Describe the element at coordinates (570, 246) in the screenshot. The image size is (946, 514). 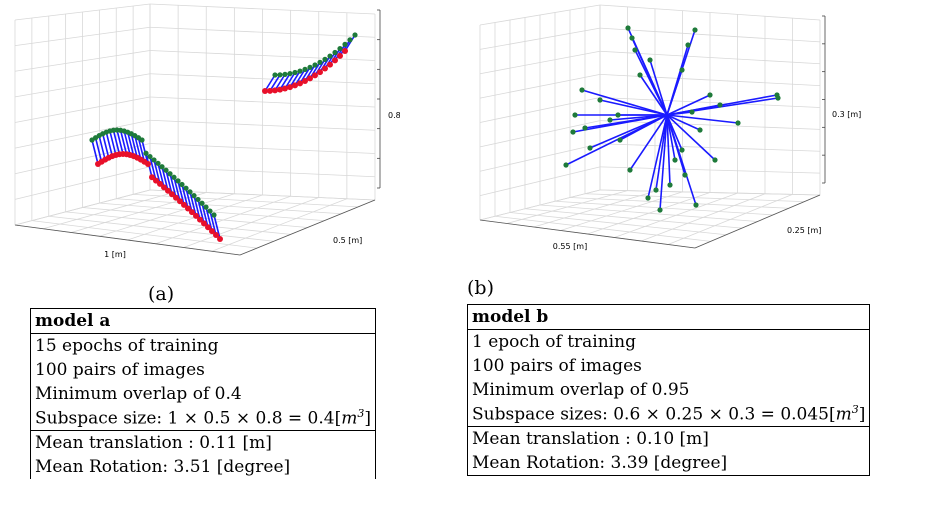
I see `x-axis-label-b: 0.55 [m]` at that location.